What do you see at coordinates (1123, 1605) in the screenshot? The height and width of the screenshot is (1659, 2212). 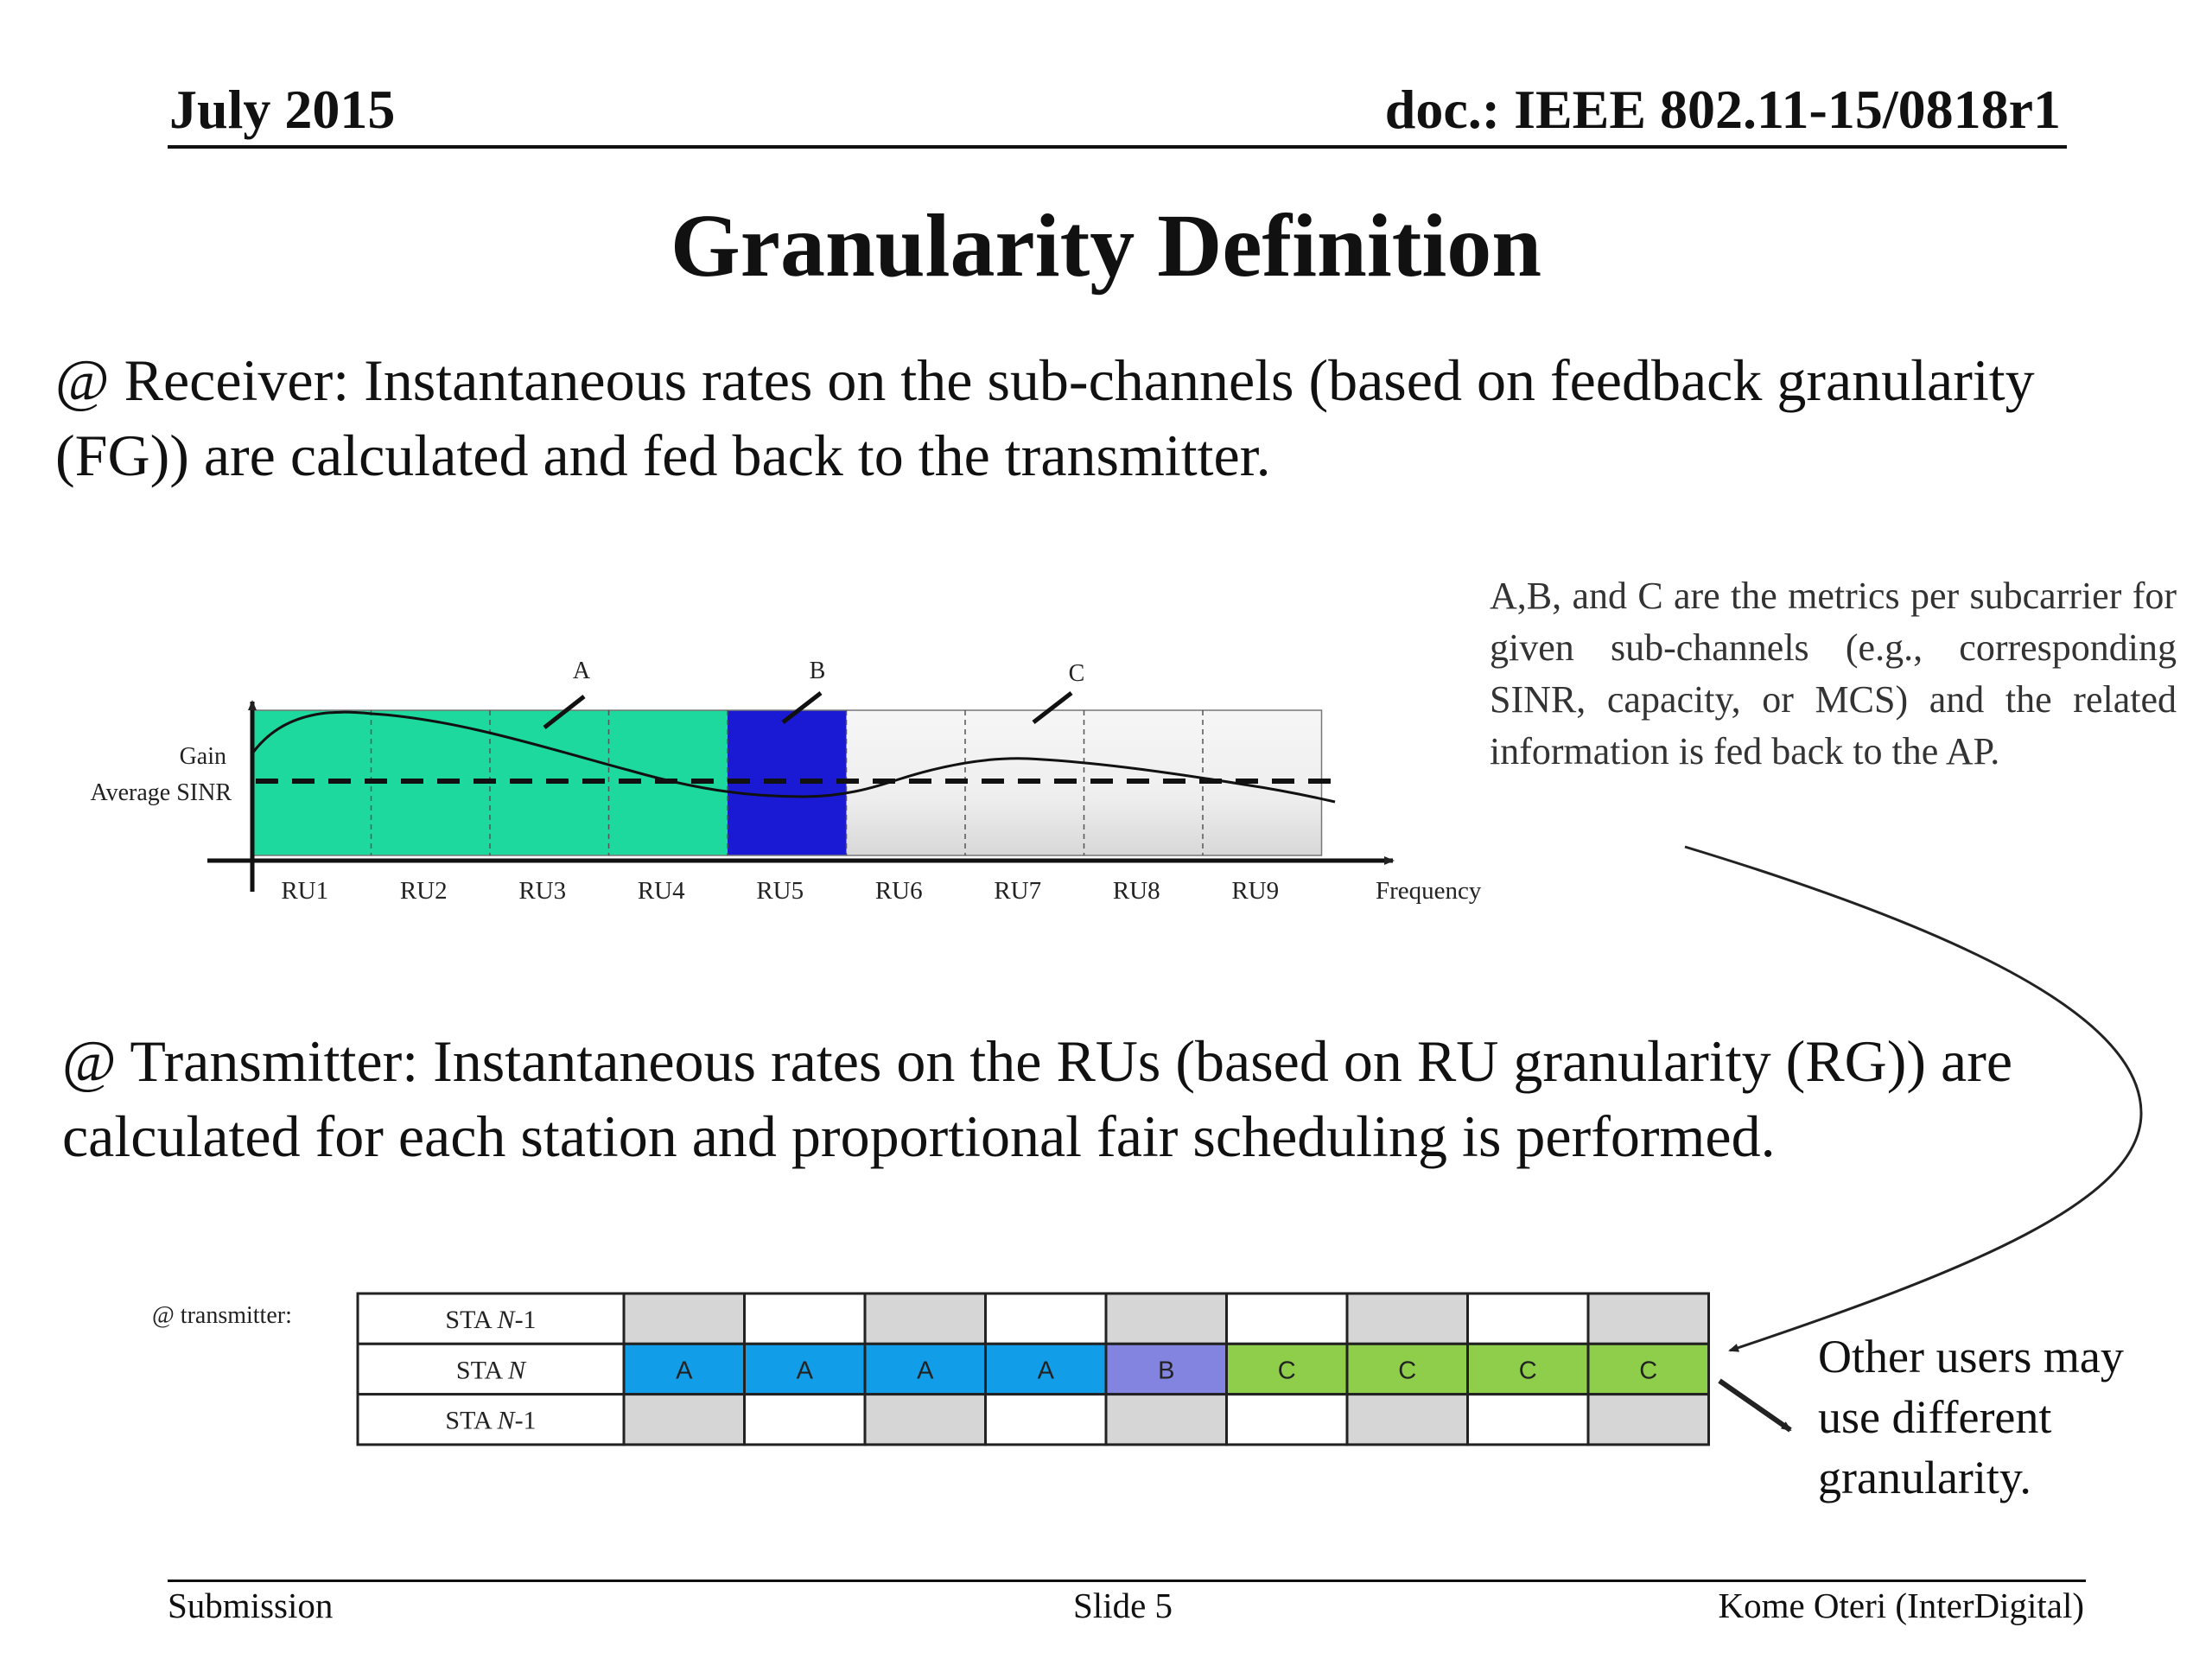 I see `footer-slide-number: Slide 5` at bounding box center [1123, 1605].